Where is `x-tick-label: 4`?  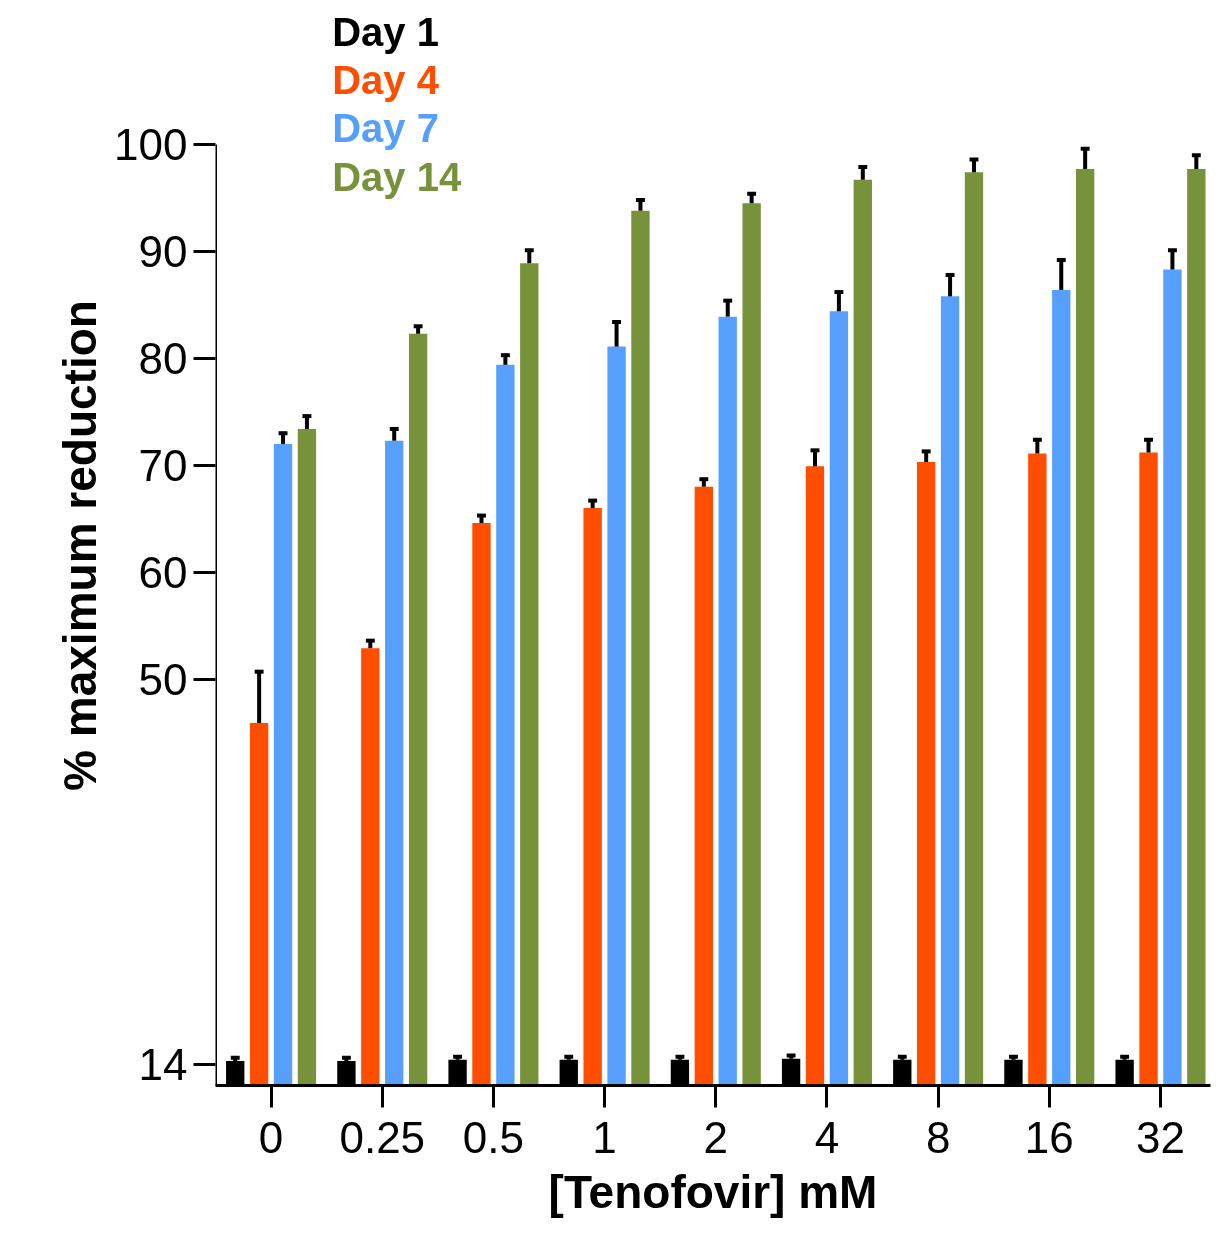
x-tick-label: 4 is located at coordinates (827, 1137).